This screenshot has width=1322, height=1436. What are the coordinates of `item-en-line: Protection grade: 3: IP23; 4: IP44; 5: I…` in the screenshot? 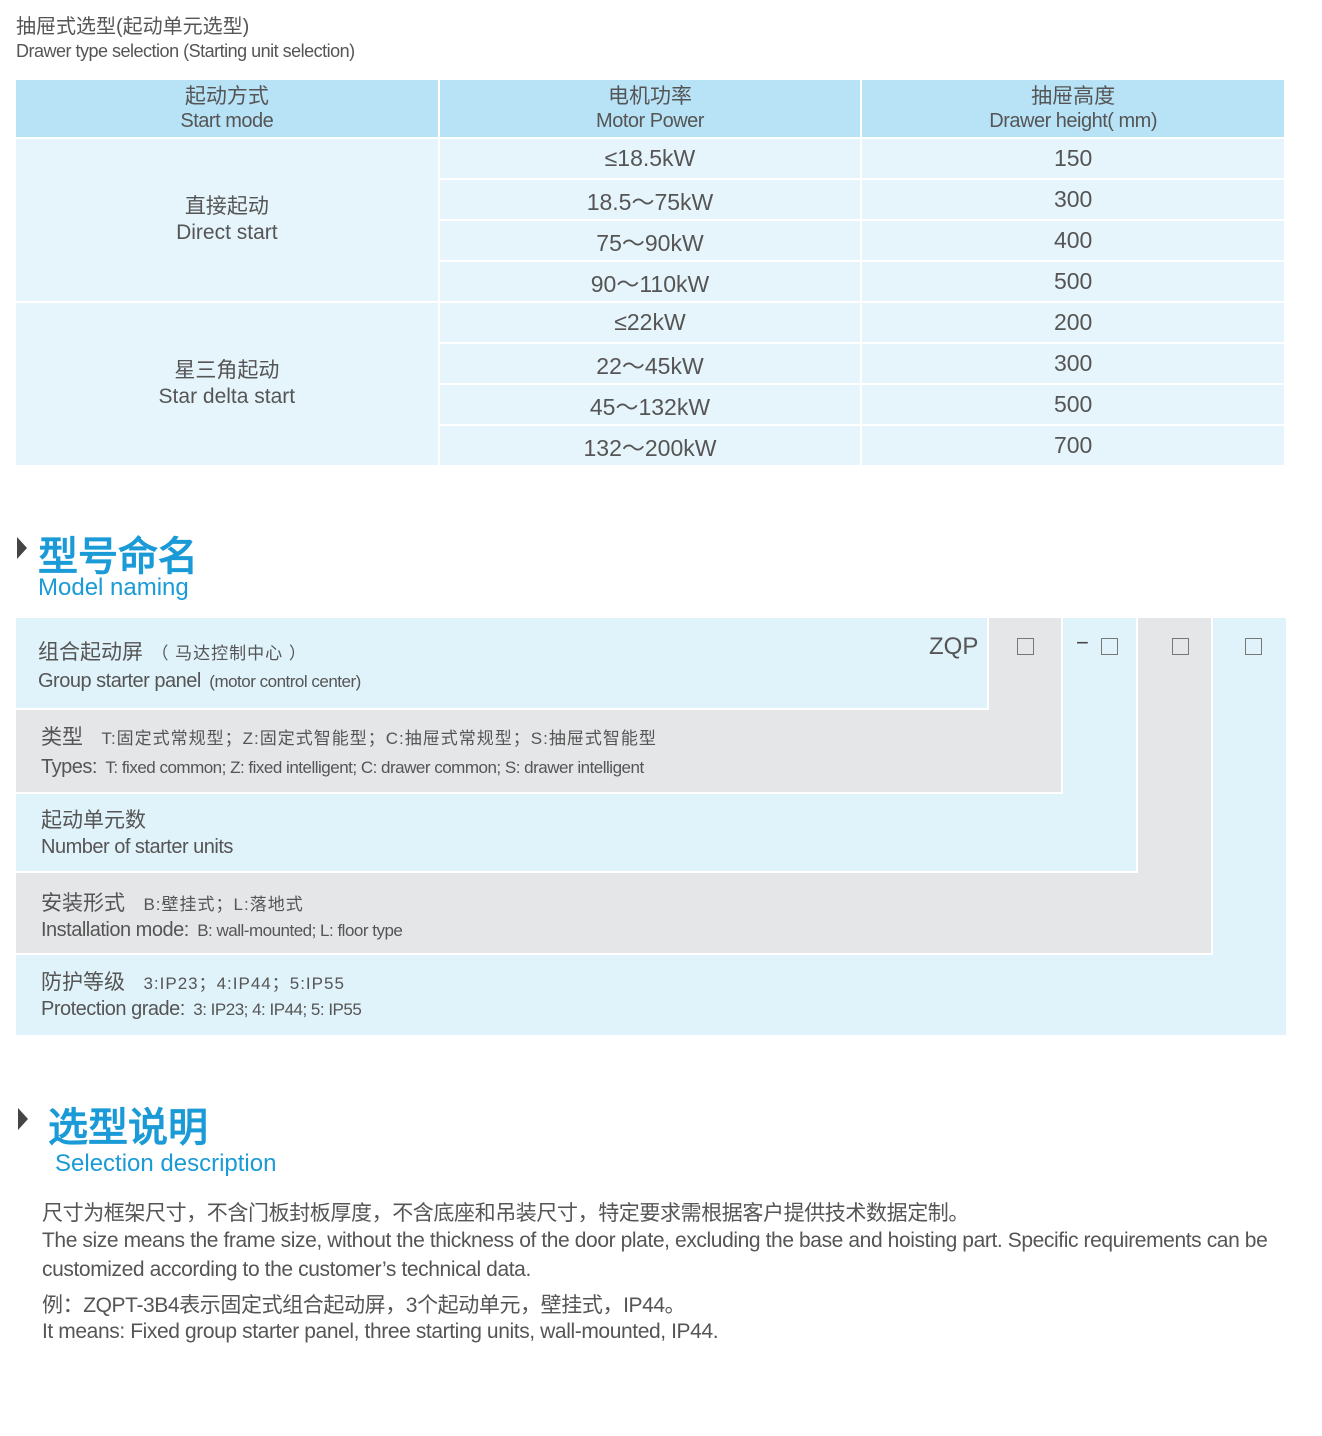 It's located at (201, 1009).